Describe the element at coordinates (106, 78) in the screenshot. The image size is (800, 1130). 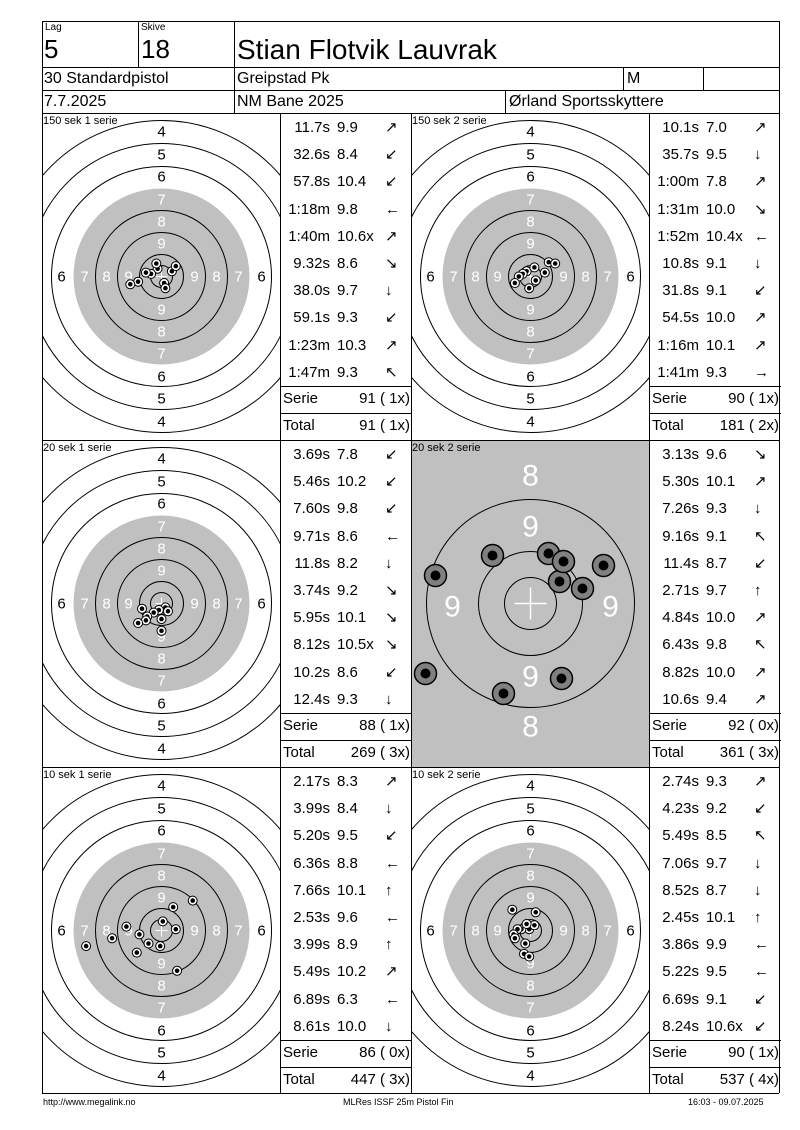
I see `discipline: 30 Standardpistol` at that location.